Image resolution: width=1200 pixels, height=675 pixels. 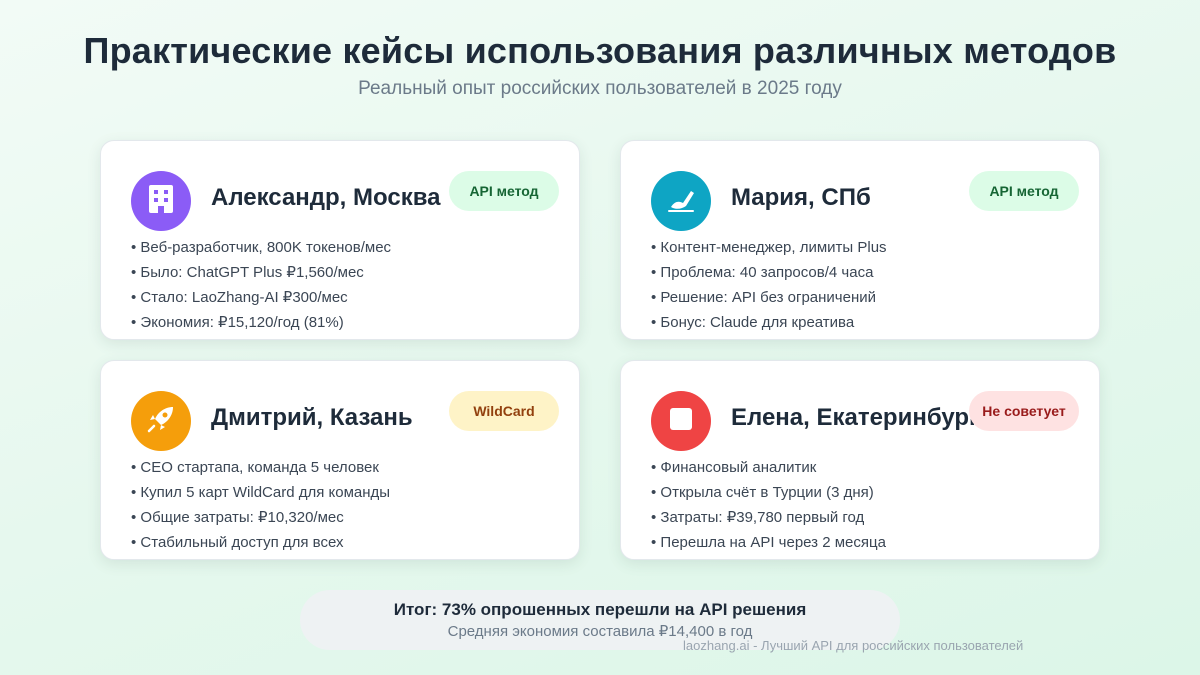 What do you see at coordinates (801, 197) in the screenshot?
I see `person-name: Мария, СПб` at bounding box center [801, 197].